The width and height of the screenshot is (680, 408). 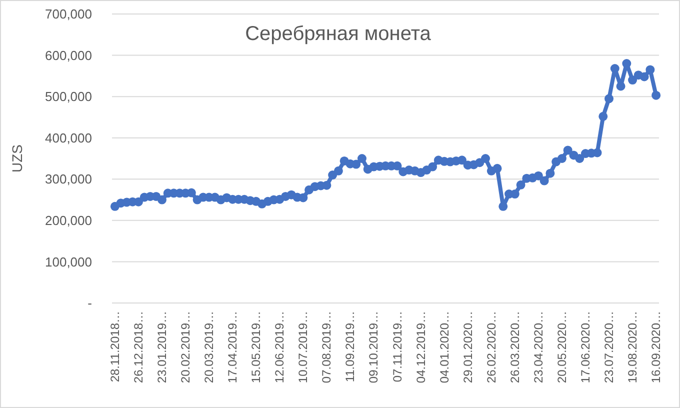 I want to click on y-tick-label: -, so click(x=90, y=303).